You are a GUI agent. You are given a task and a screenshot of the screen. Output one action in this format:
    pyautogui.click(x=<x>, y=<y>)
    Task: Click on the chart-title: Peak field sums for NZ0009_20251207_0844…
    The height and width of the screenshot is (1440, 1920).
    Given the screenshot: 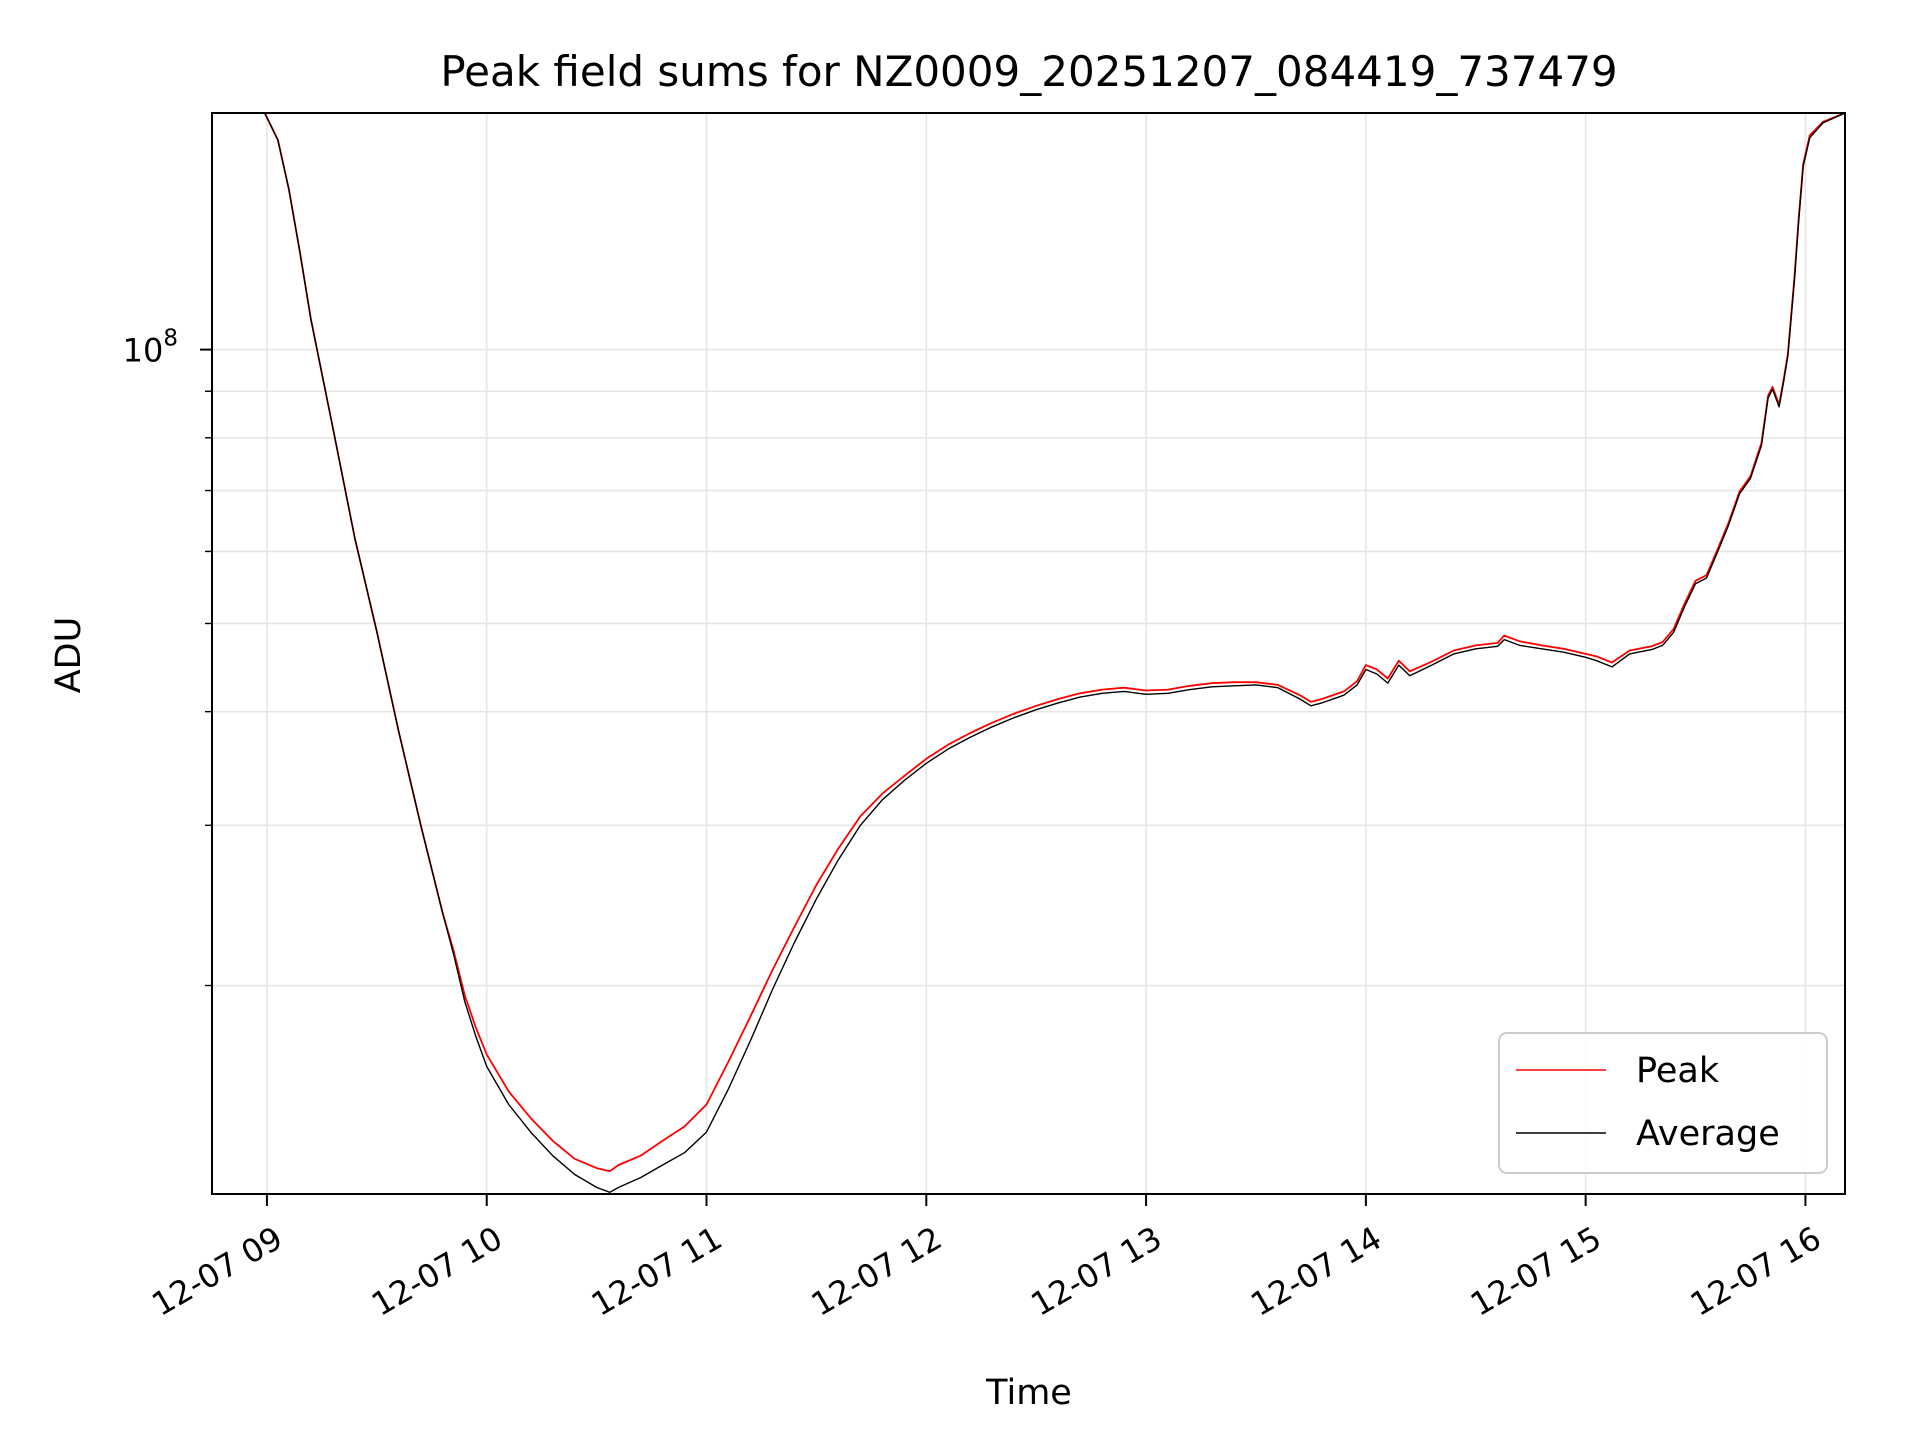 What is the action you would take?
    pyautogui.click(x=1028, y=71)
    